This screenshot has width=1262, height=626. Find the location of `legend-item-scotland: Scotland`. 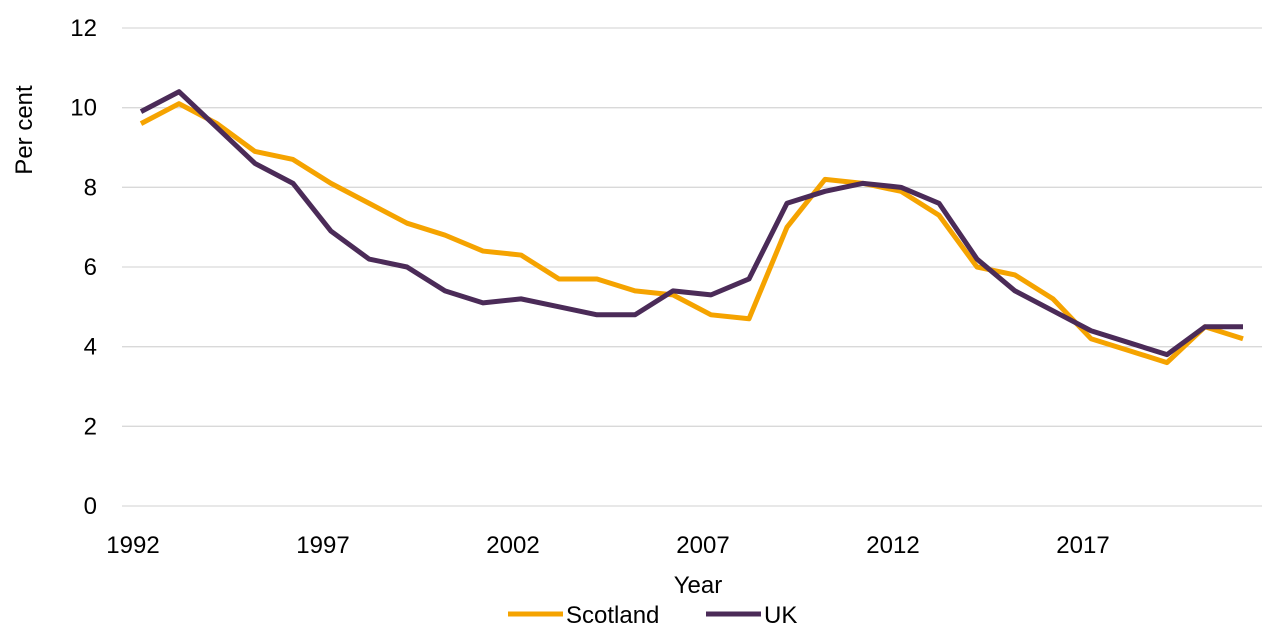

legend-item-scotland: Scotland is located at coordinates (583, 614).